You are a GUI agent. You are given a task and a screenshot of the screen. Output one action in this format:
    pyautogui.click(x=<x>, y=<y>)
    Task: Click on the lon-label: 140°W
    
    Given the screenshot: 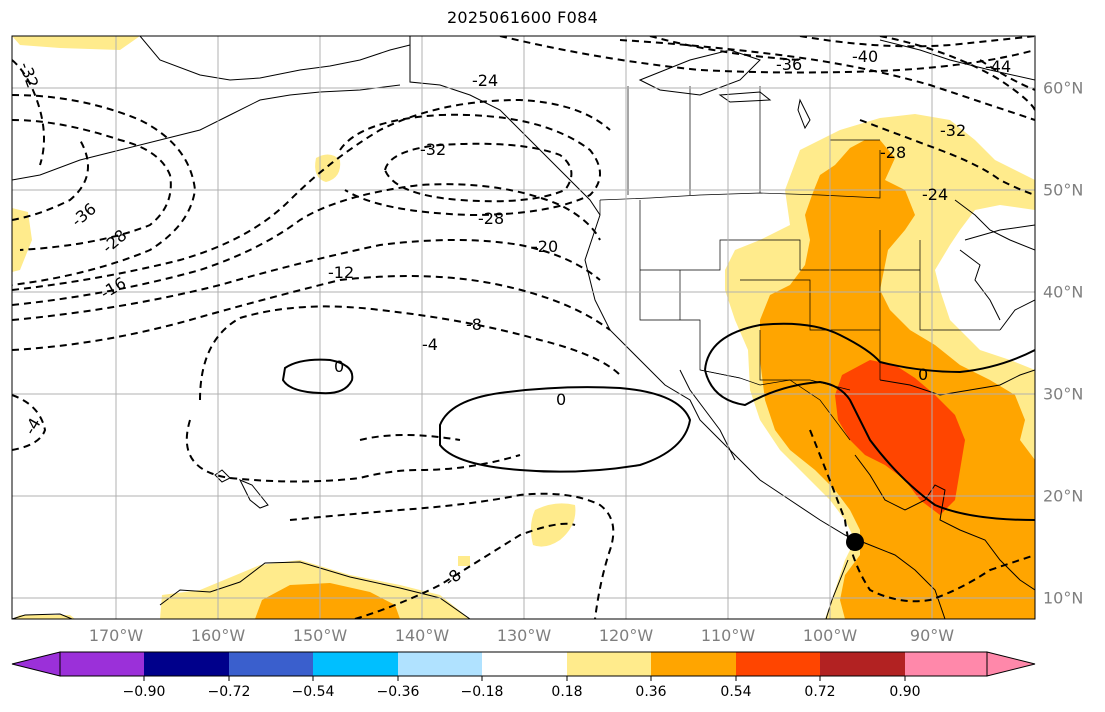 What is the action you would take?
    pyautogui.click(x=422, y=635)
    